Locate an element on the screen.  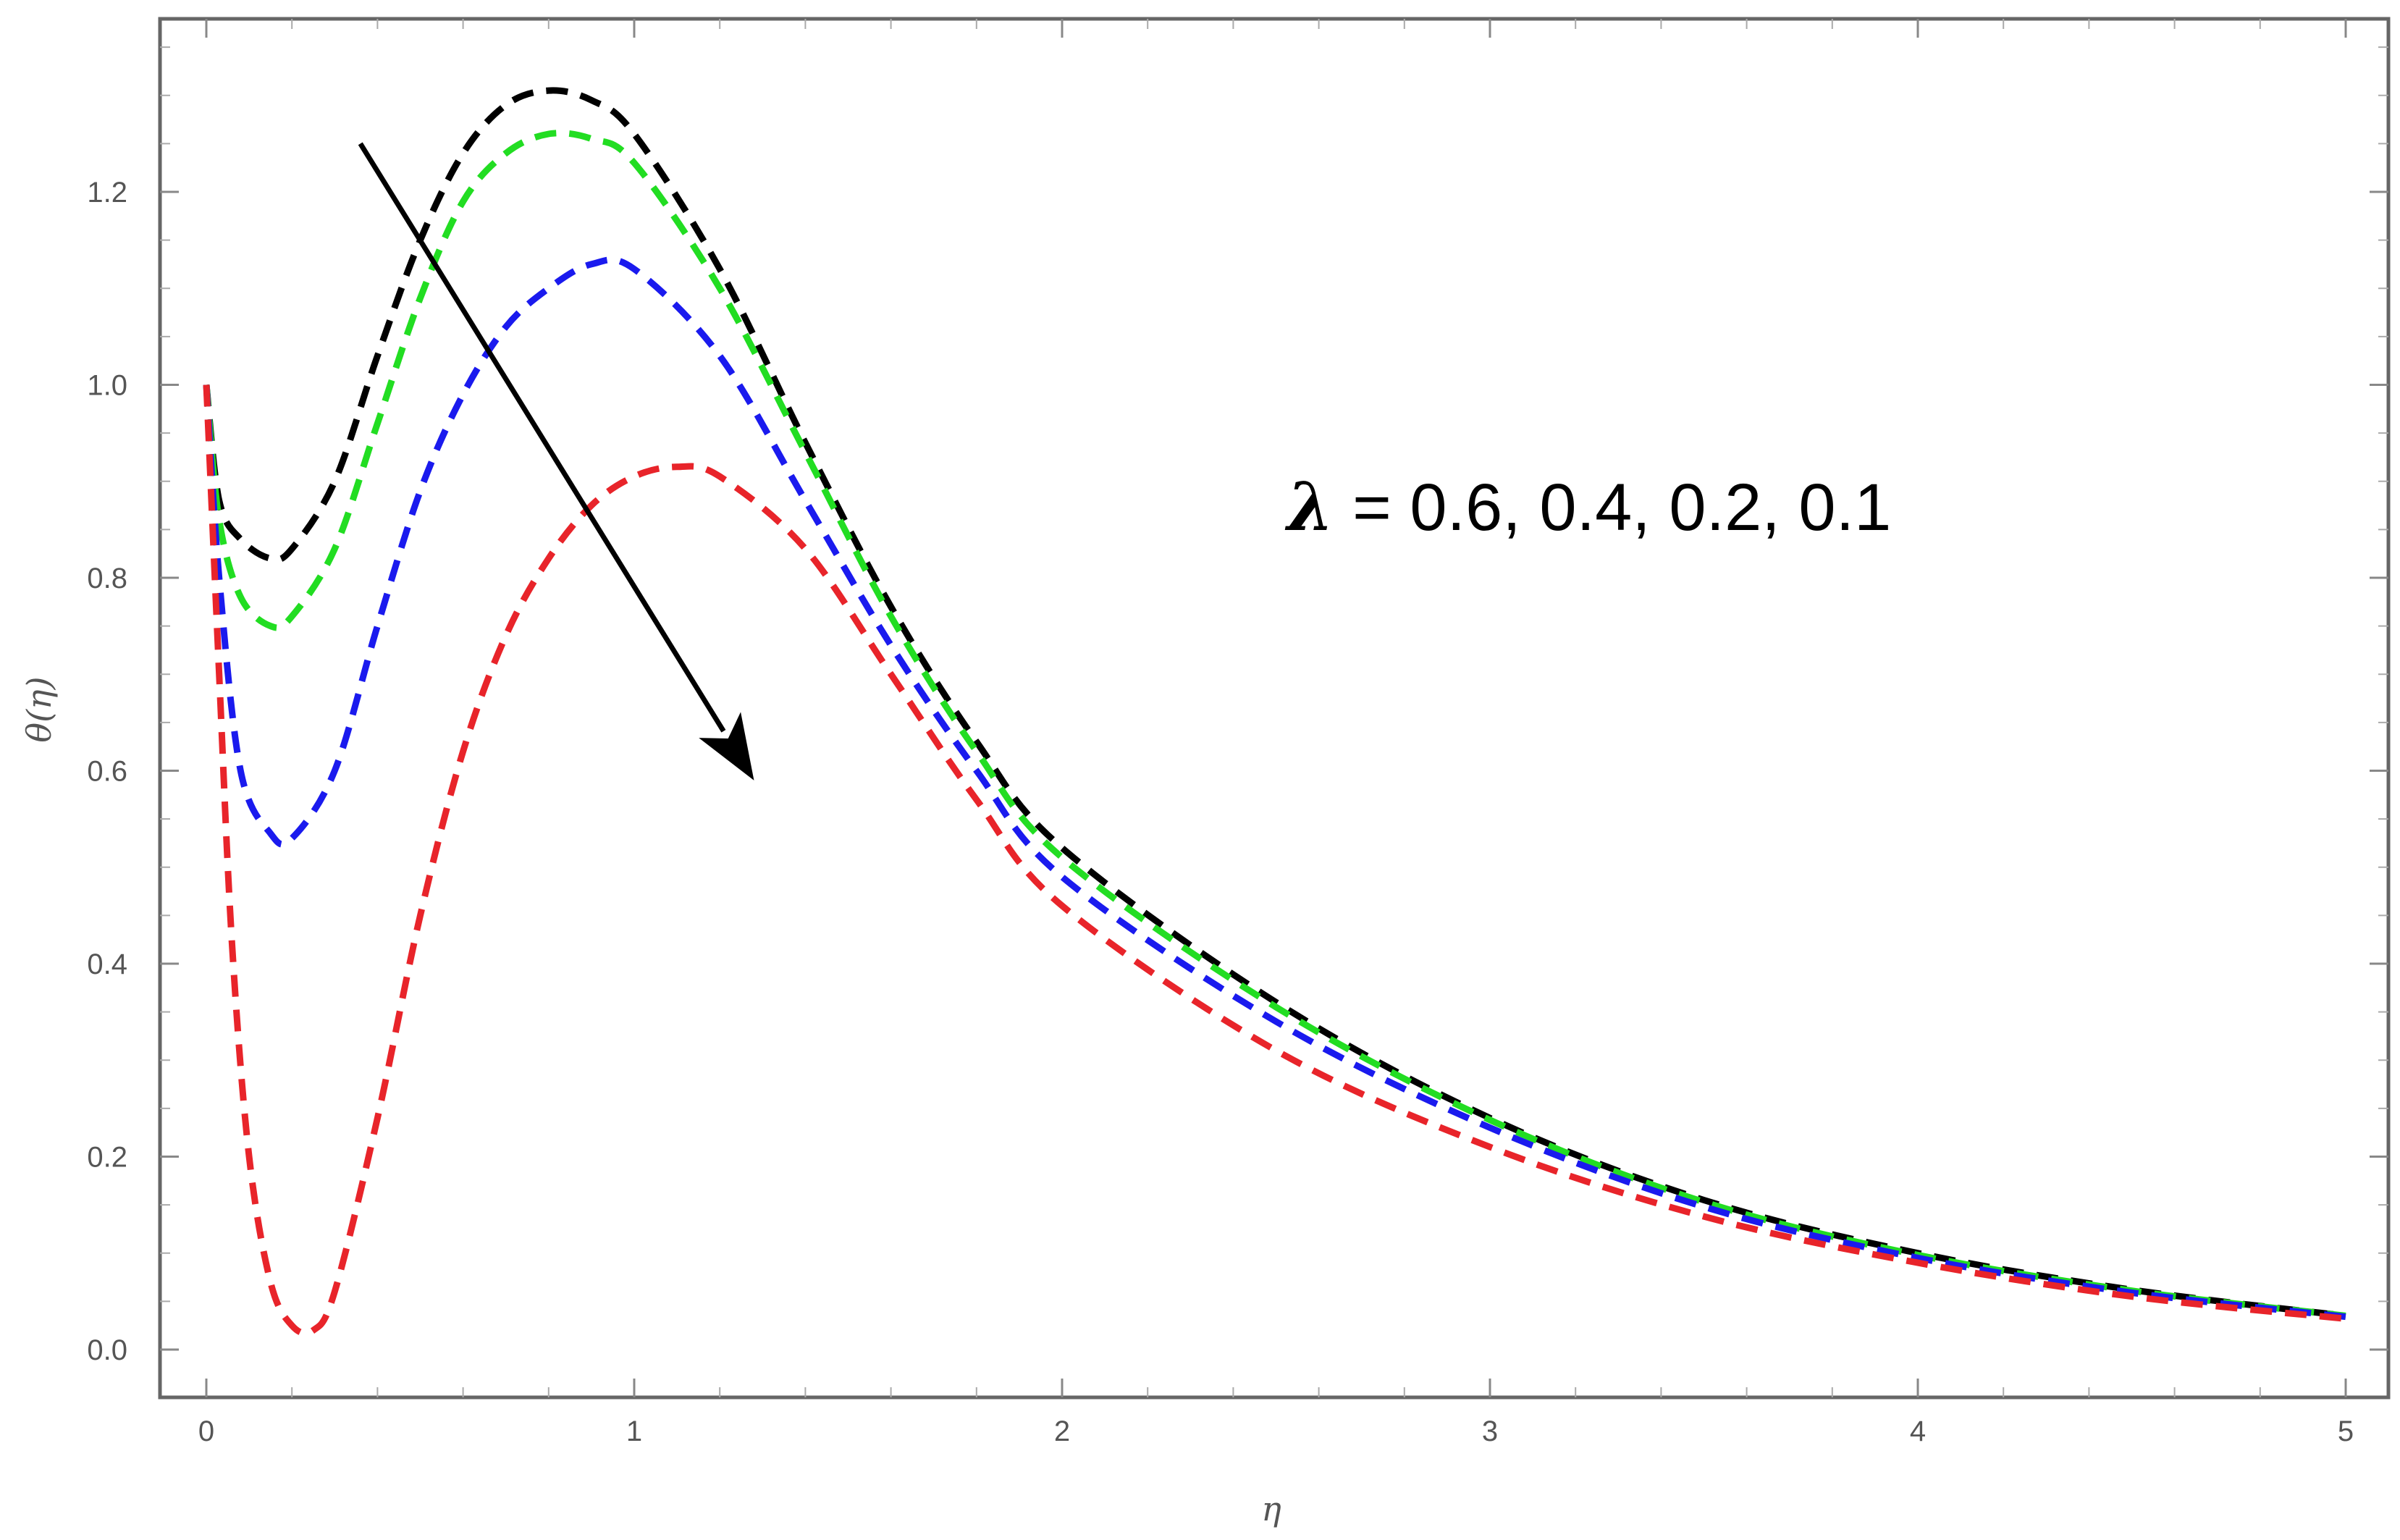
x-tick-label: 2 is located at coordinates (1062, 1431).